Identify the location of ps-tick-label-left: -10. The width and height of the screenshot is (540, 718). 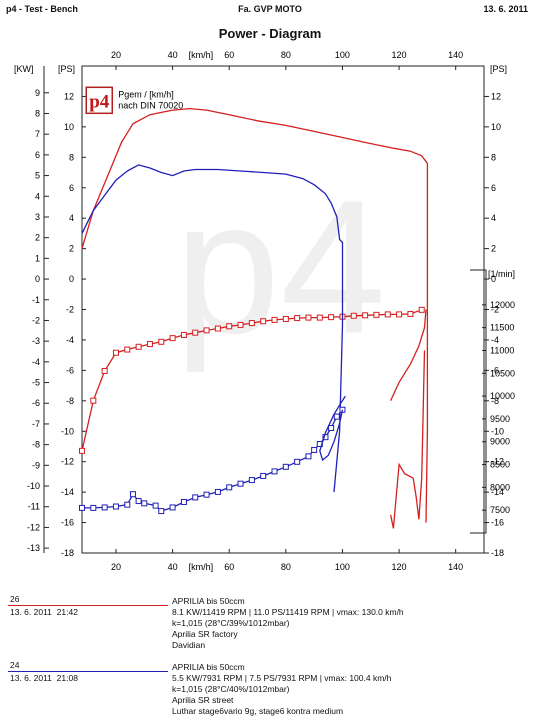
(67, 431).